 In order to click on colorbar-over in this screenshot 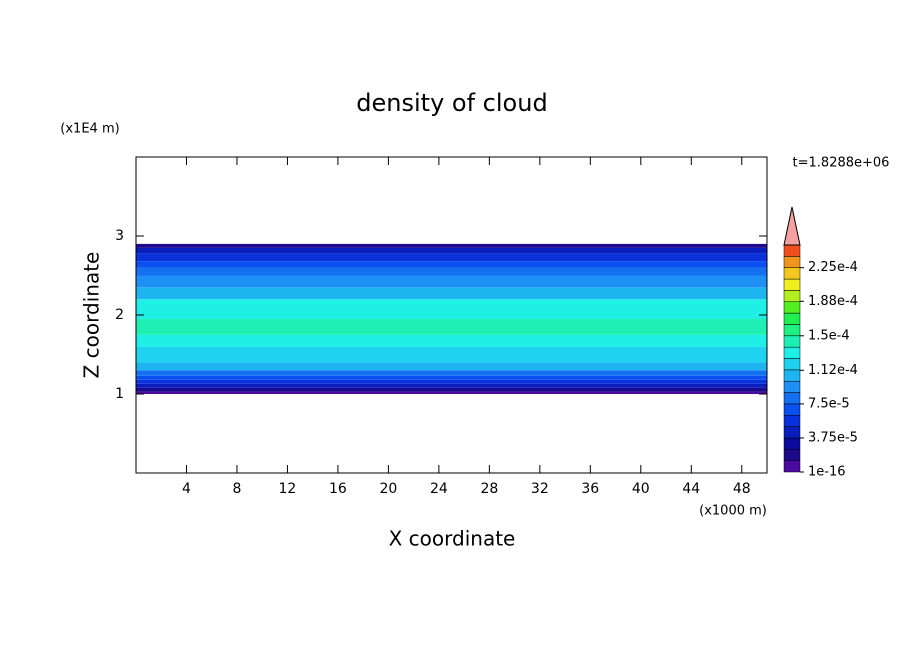, I will do `click(792, 226)`.